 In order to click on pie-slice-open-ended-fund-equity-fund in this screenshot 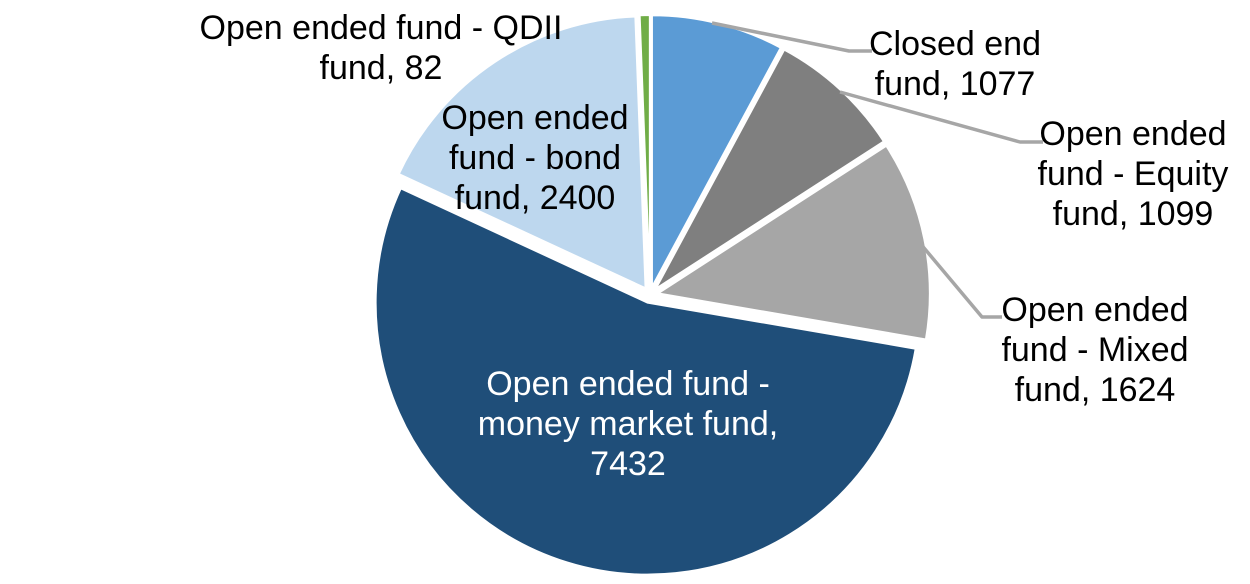, I will do `click(770, 169)`.